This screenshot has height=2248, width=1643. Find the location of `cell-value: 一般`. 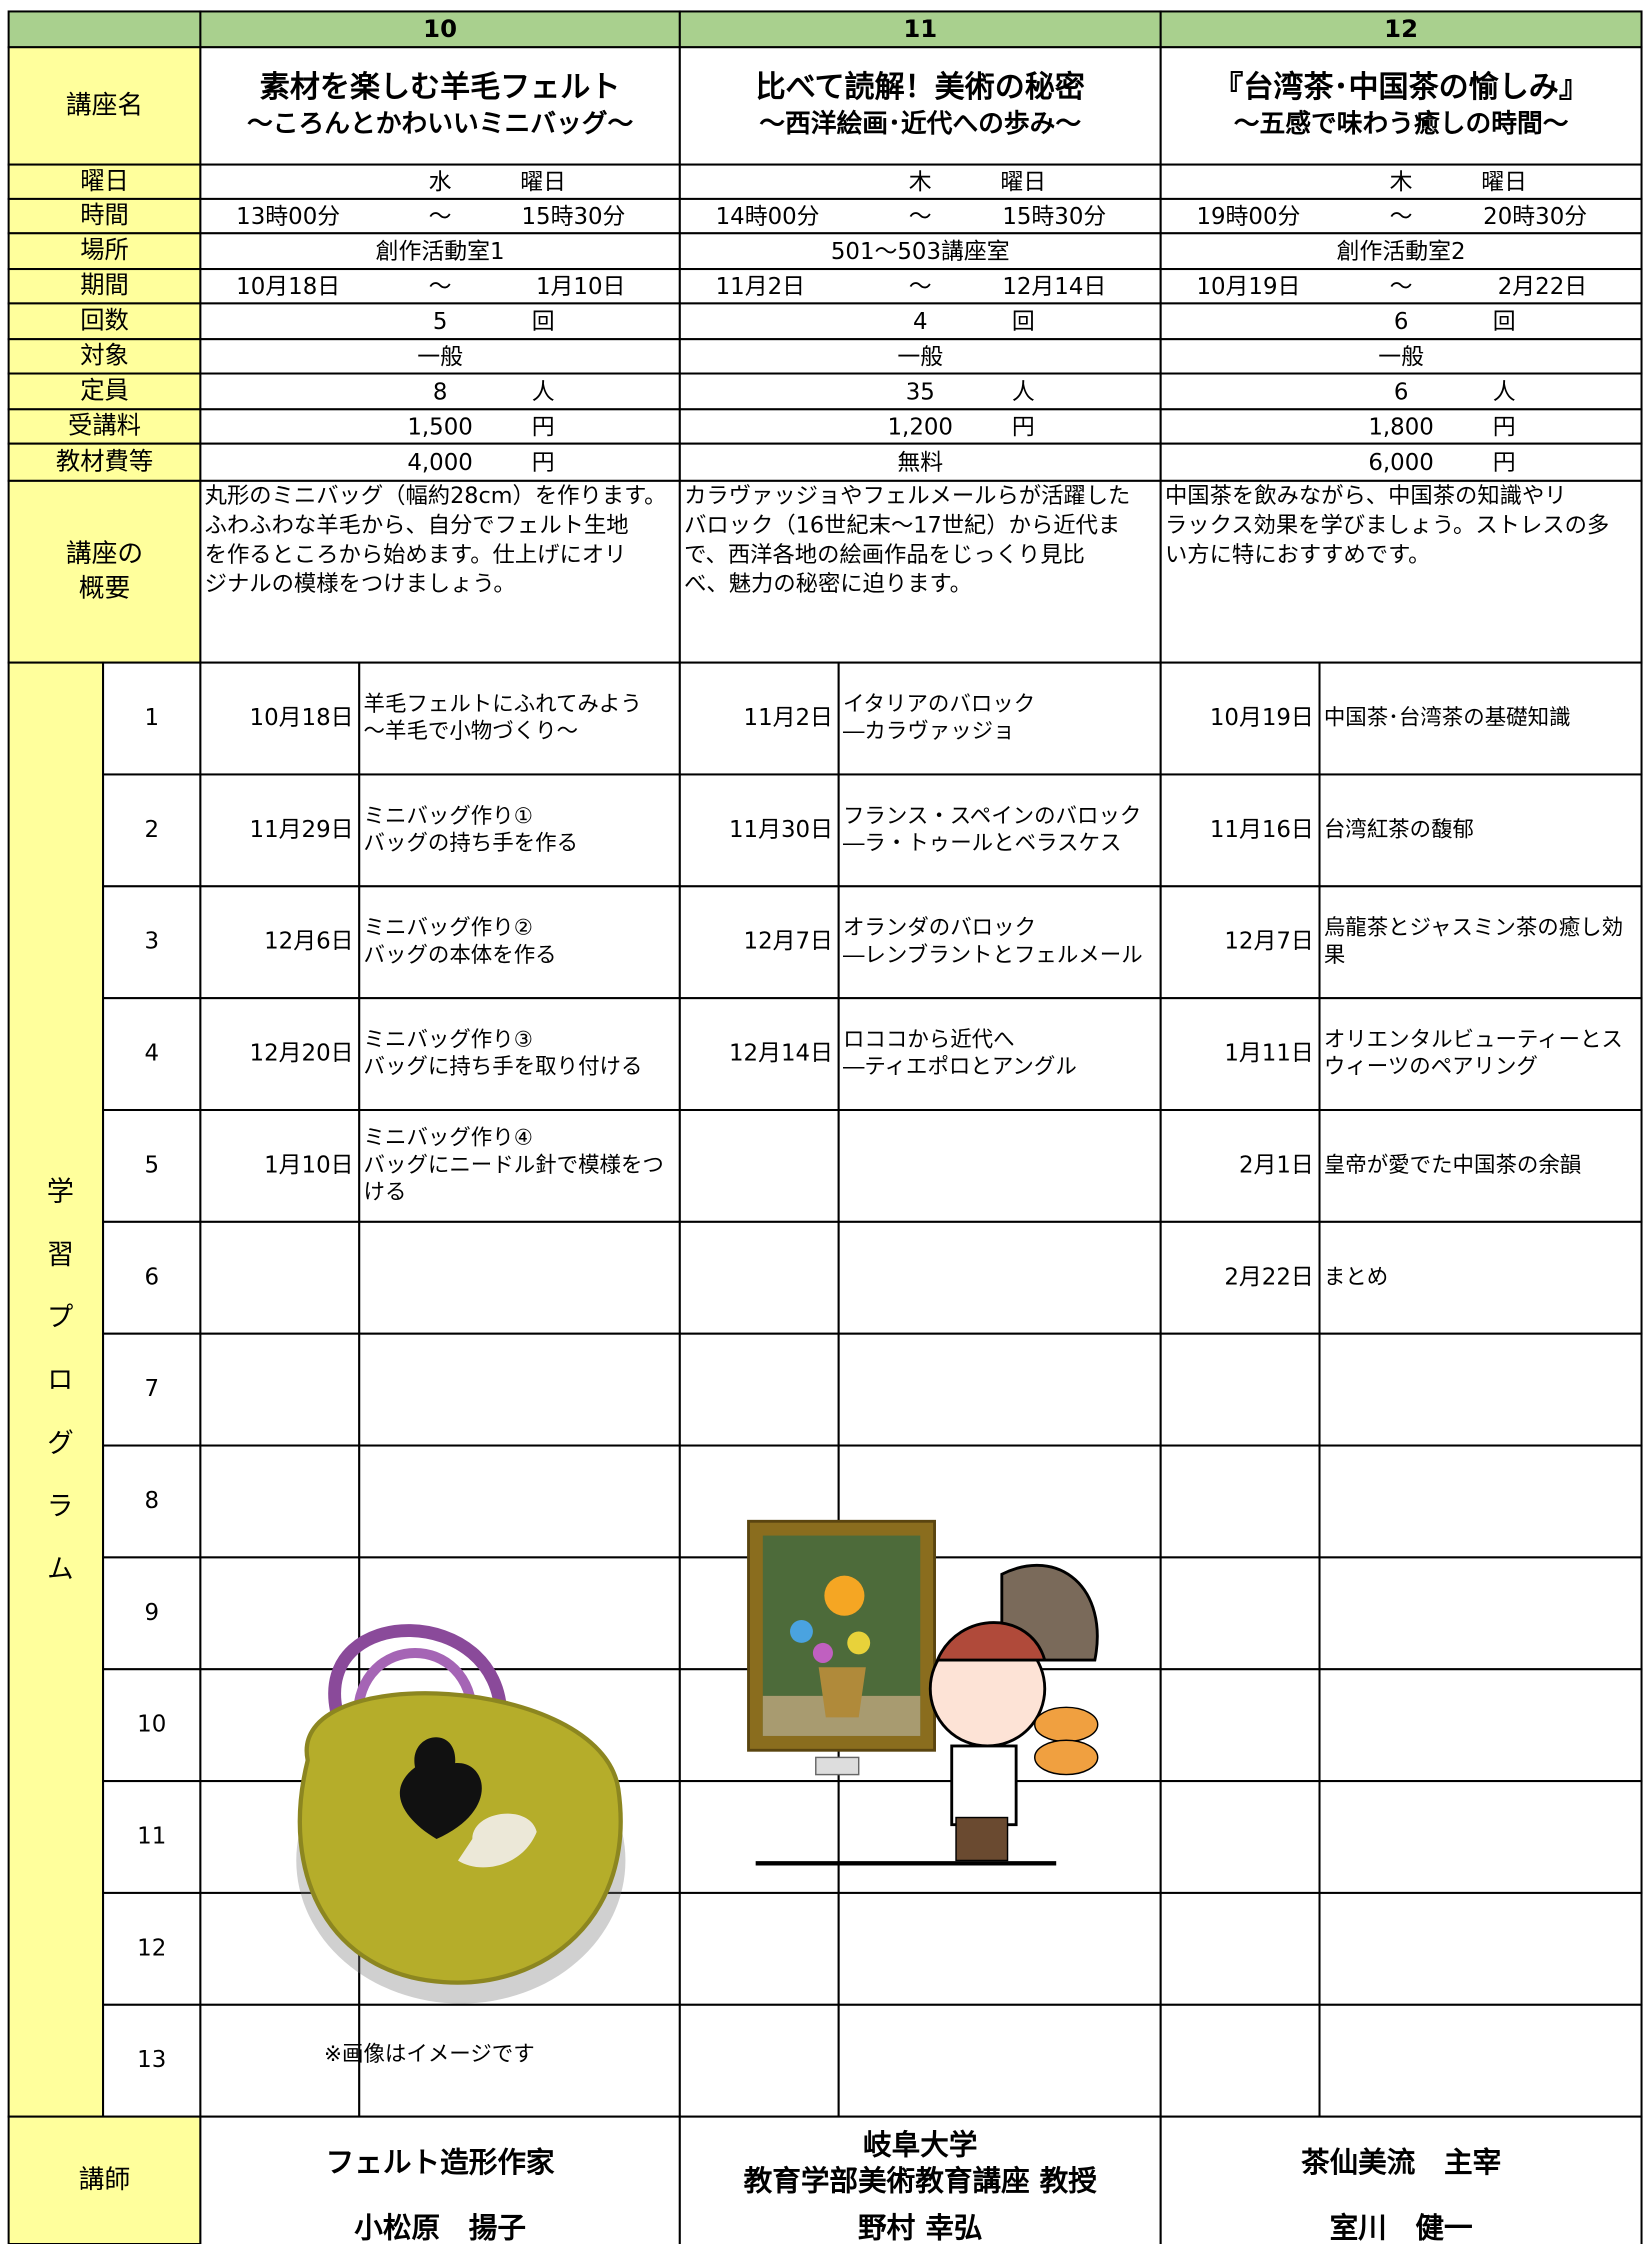

cell-value: 一般 is located at coordinates (440, 357).